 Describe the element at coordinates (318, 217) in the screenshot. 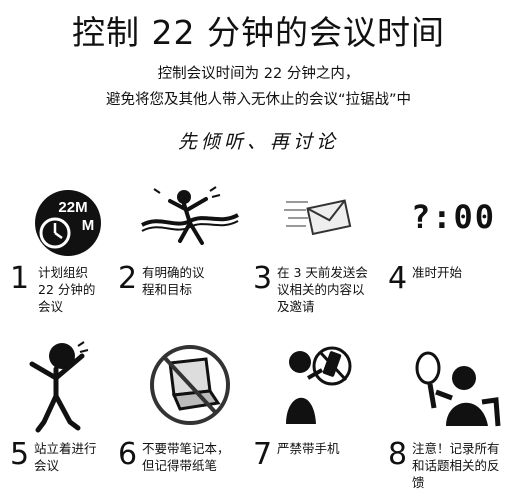

I see `envelope-invitation-icon` at that location.